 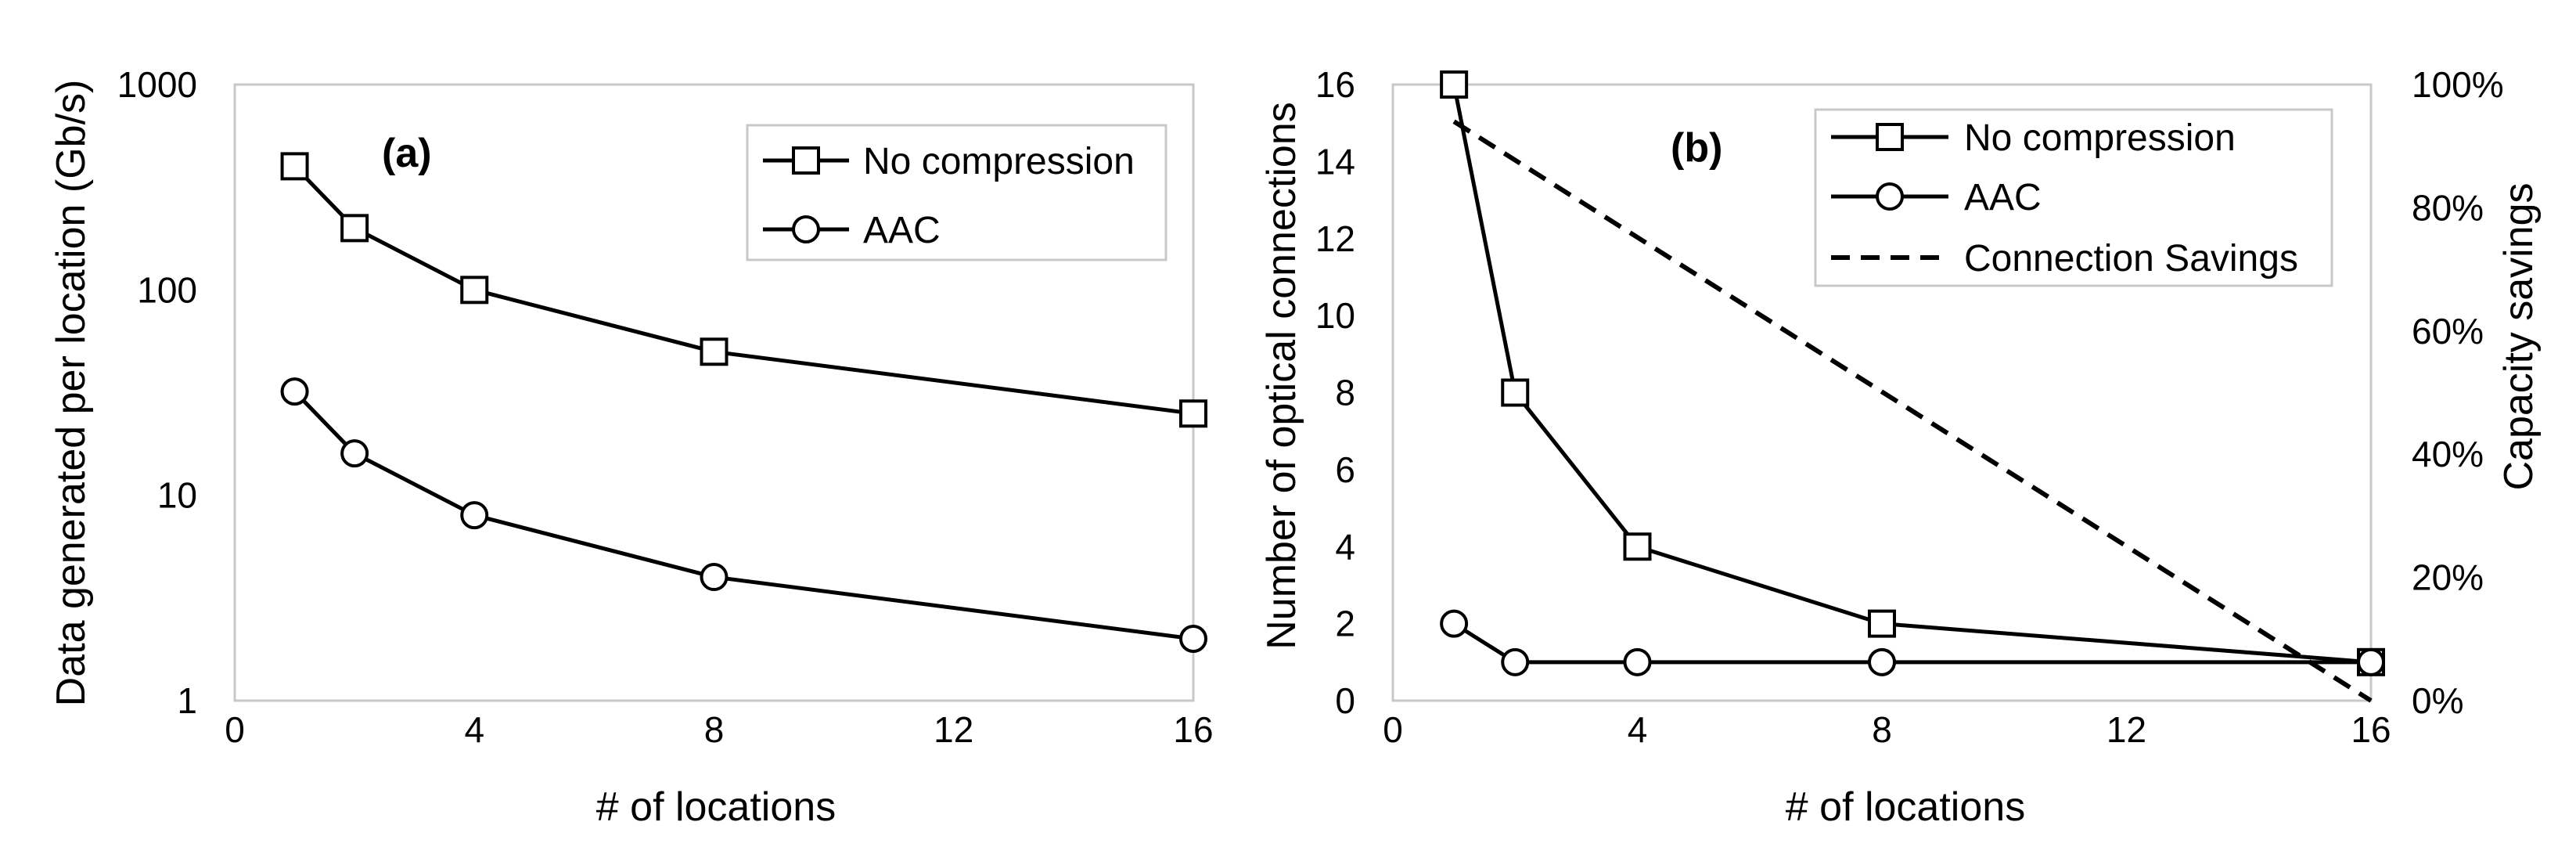 I want to click on y-axis-title-a: Data generated per location (Gb/s), so click(x=71, y=393).